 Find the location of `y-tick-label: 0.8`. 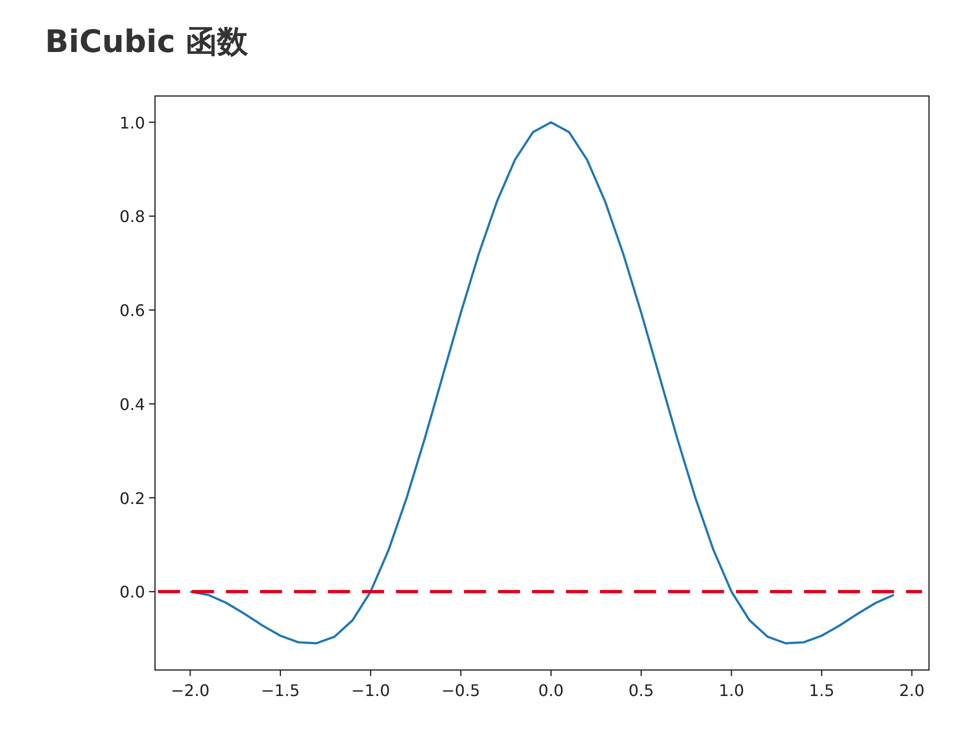

y-tick-label: 0.8 is located at coordinates (132, 216).